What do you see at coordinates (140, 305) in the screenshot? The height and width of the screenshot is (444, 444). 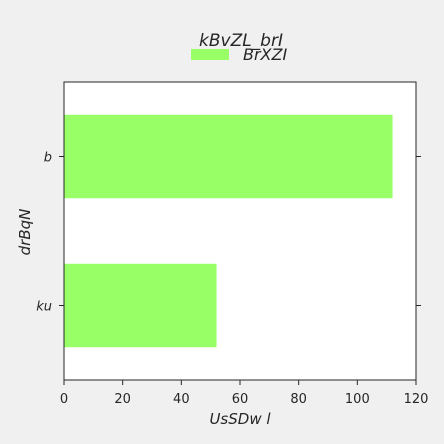 I see `bar-ku` at bounding box center [140, 305].